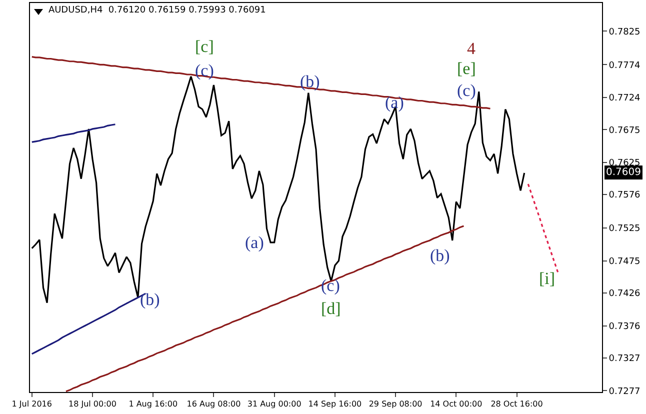  What do you see at coordinates (153, 404) in the screenshot?
I see `x-tick-label: 1 Aug 16:00` at bounding box center [153, 404].